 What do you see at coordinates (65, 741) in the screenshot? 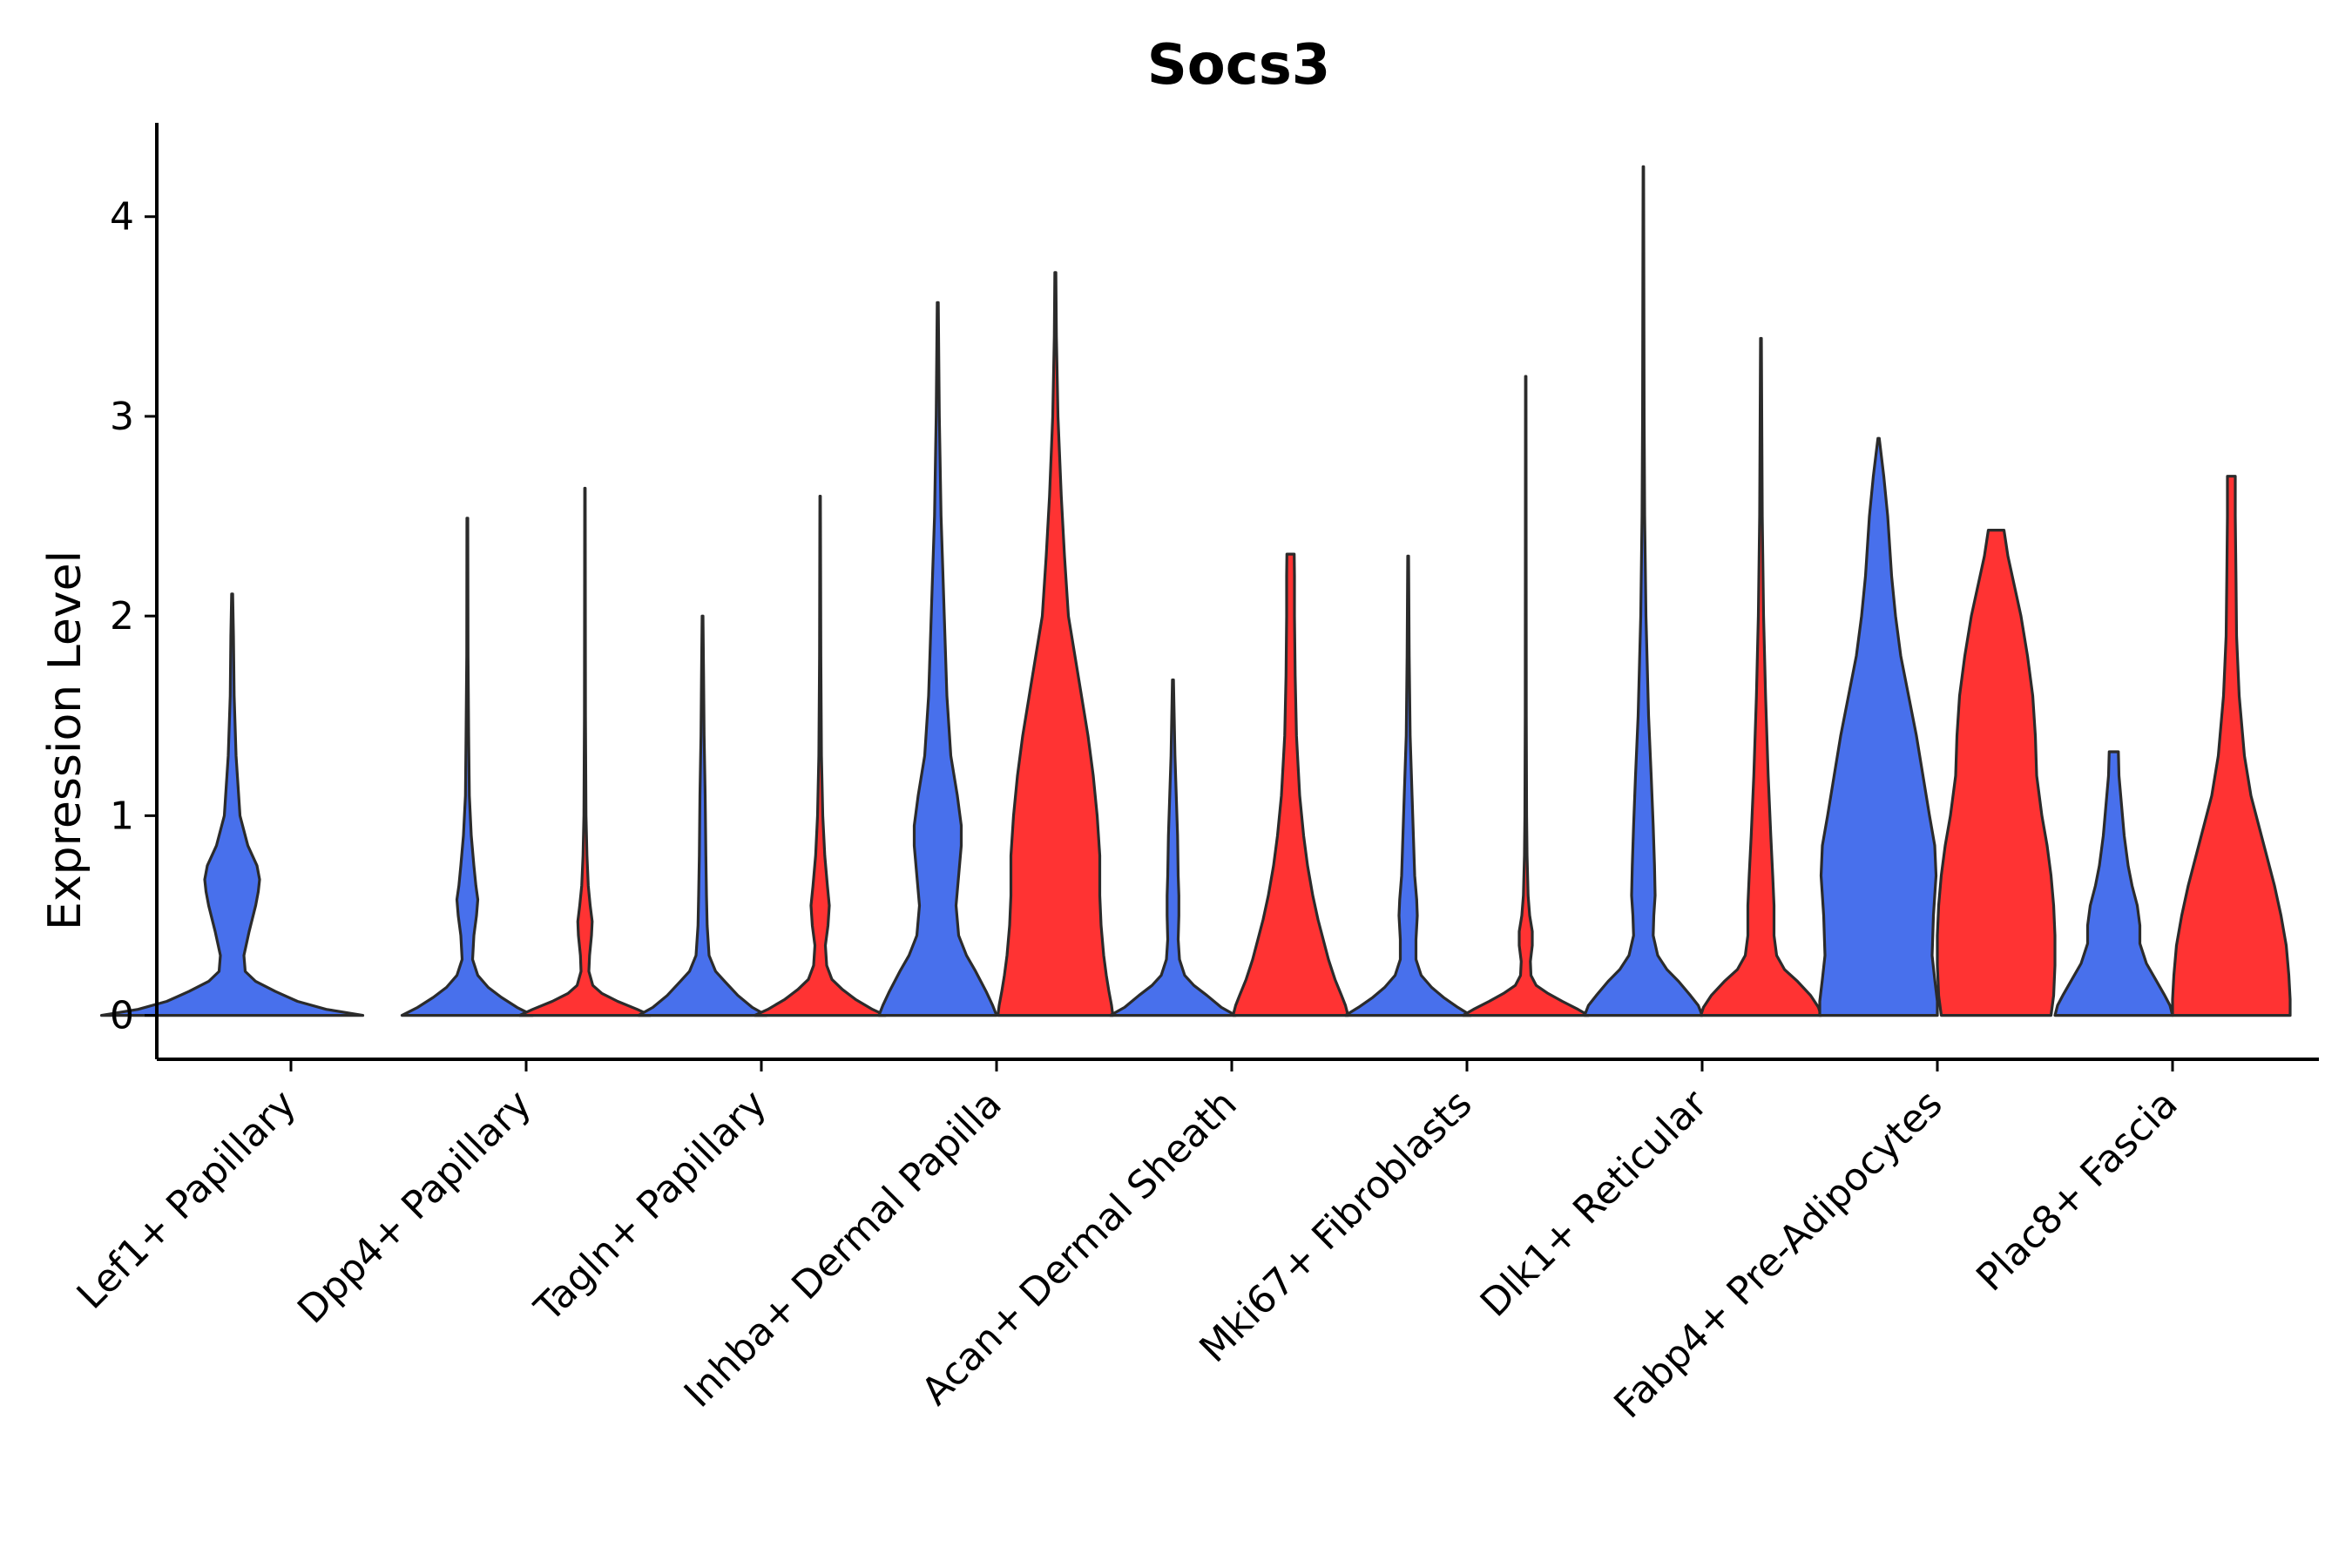
I see `y-axis-label: Expression Level` at bounding box center [65, 741].